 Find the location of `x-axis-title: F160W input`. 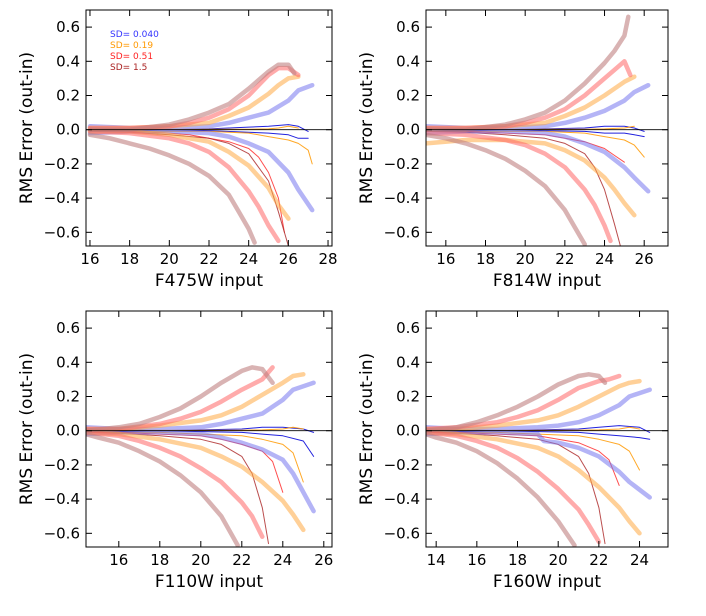

x-axis-title: F160W input is located at coordinates (547, 582).